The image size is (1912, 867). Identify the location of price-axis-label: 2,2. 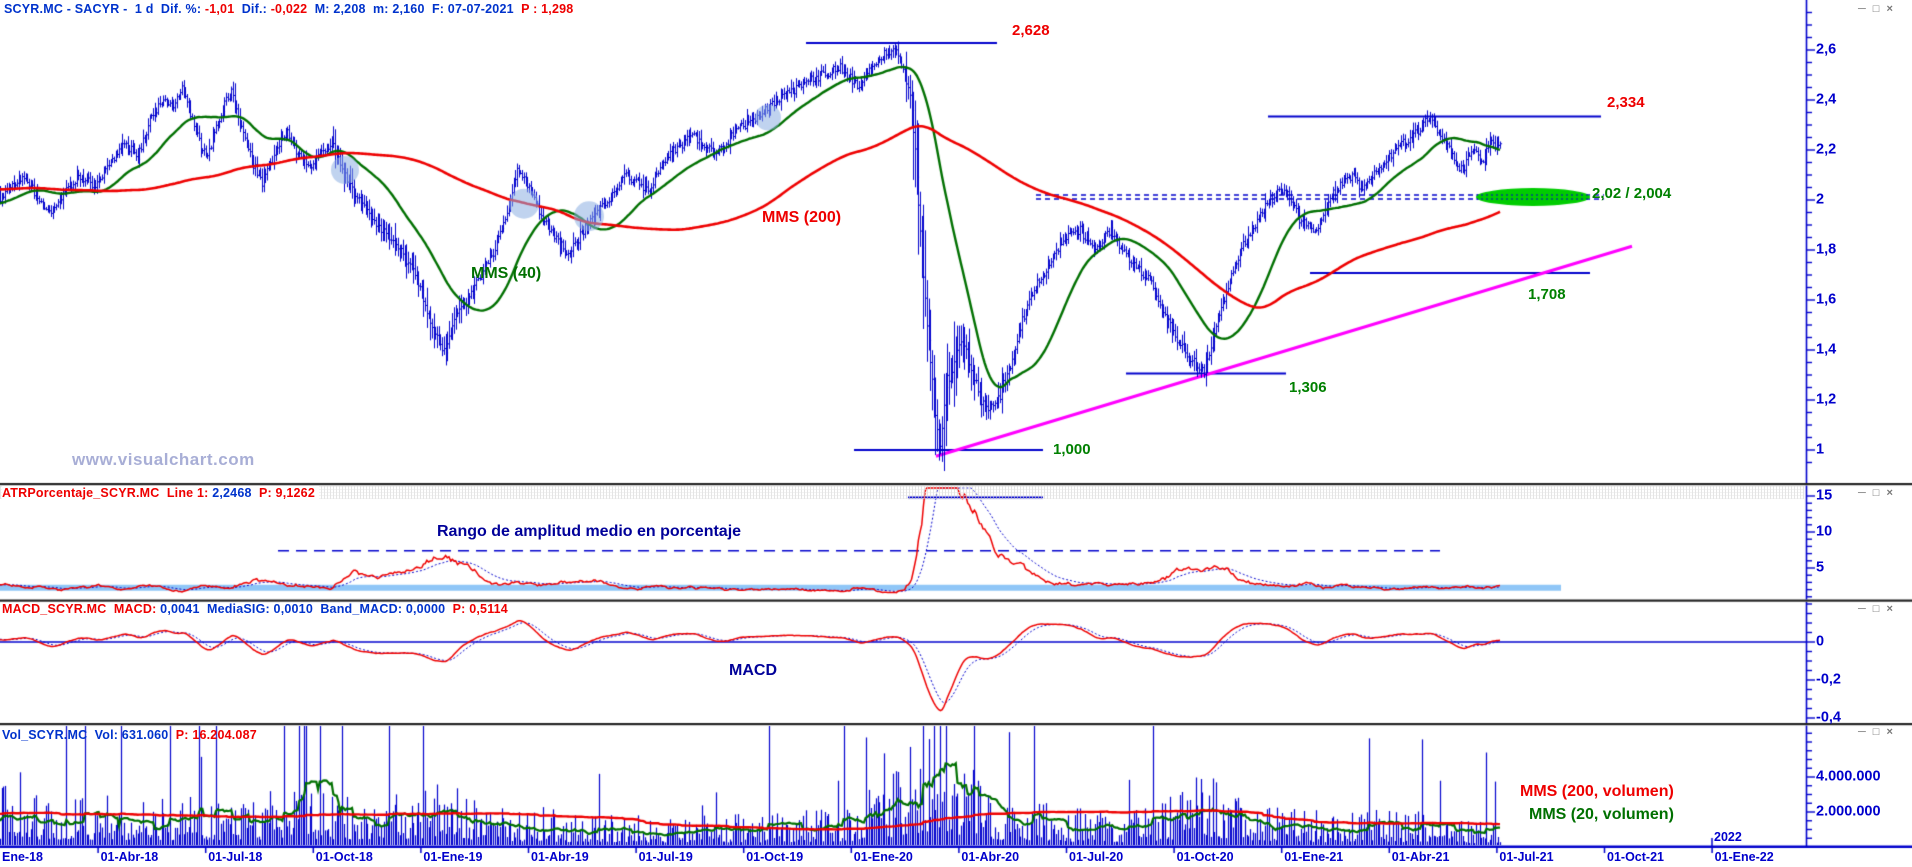
(1826, 149).